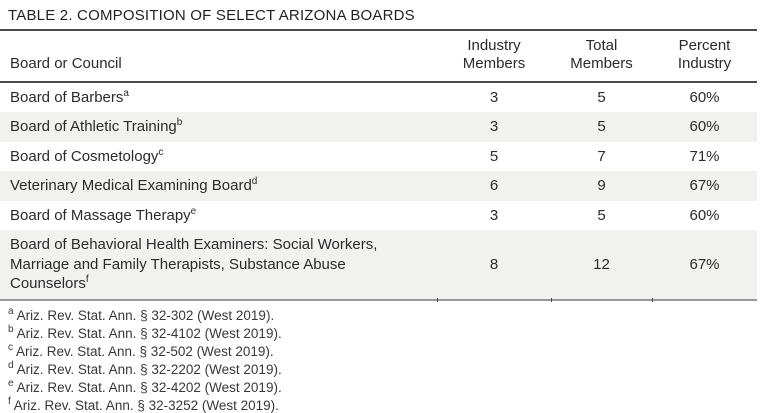 Image resolution: width=768 pixels, height=413 pixels. Describe the element at coordinates (378, 30) in the screenshot. I see `title-rule` at that location.